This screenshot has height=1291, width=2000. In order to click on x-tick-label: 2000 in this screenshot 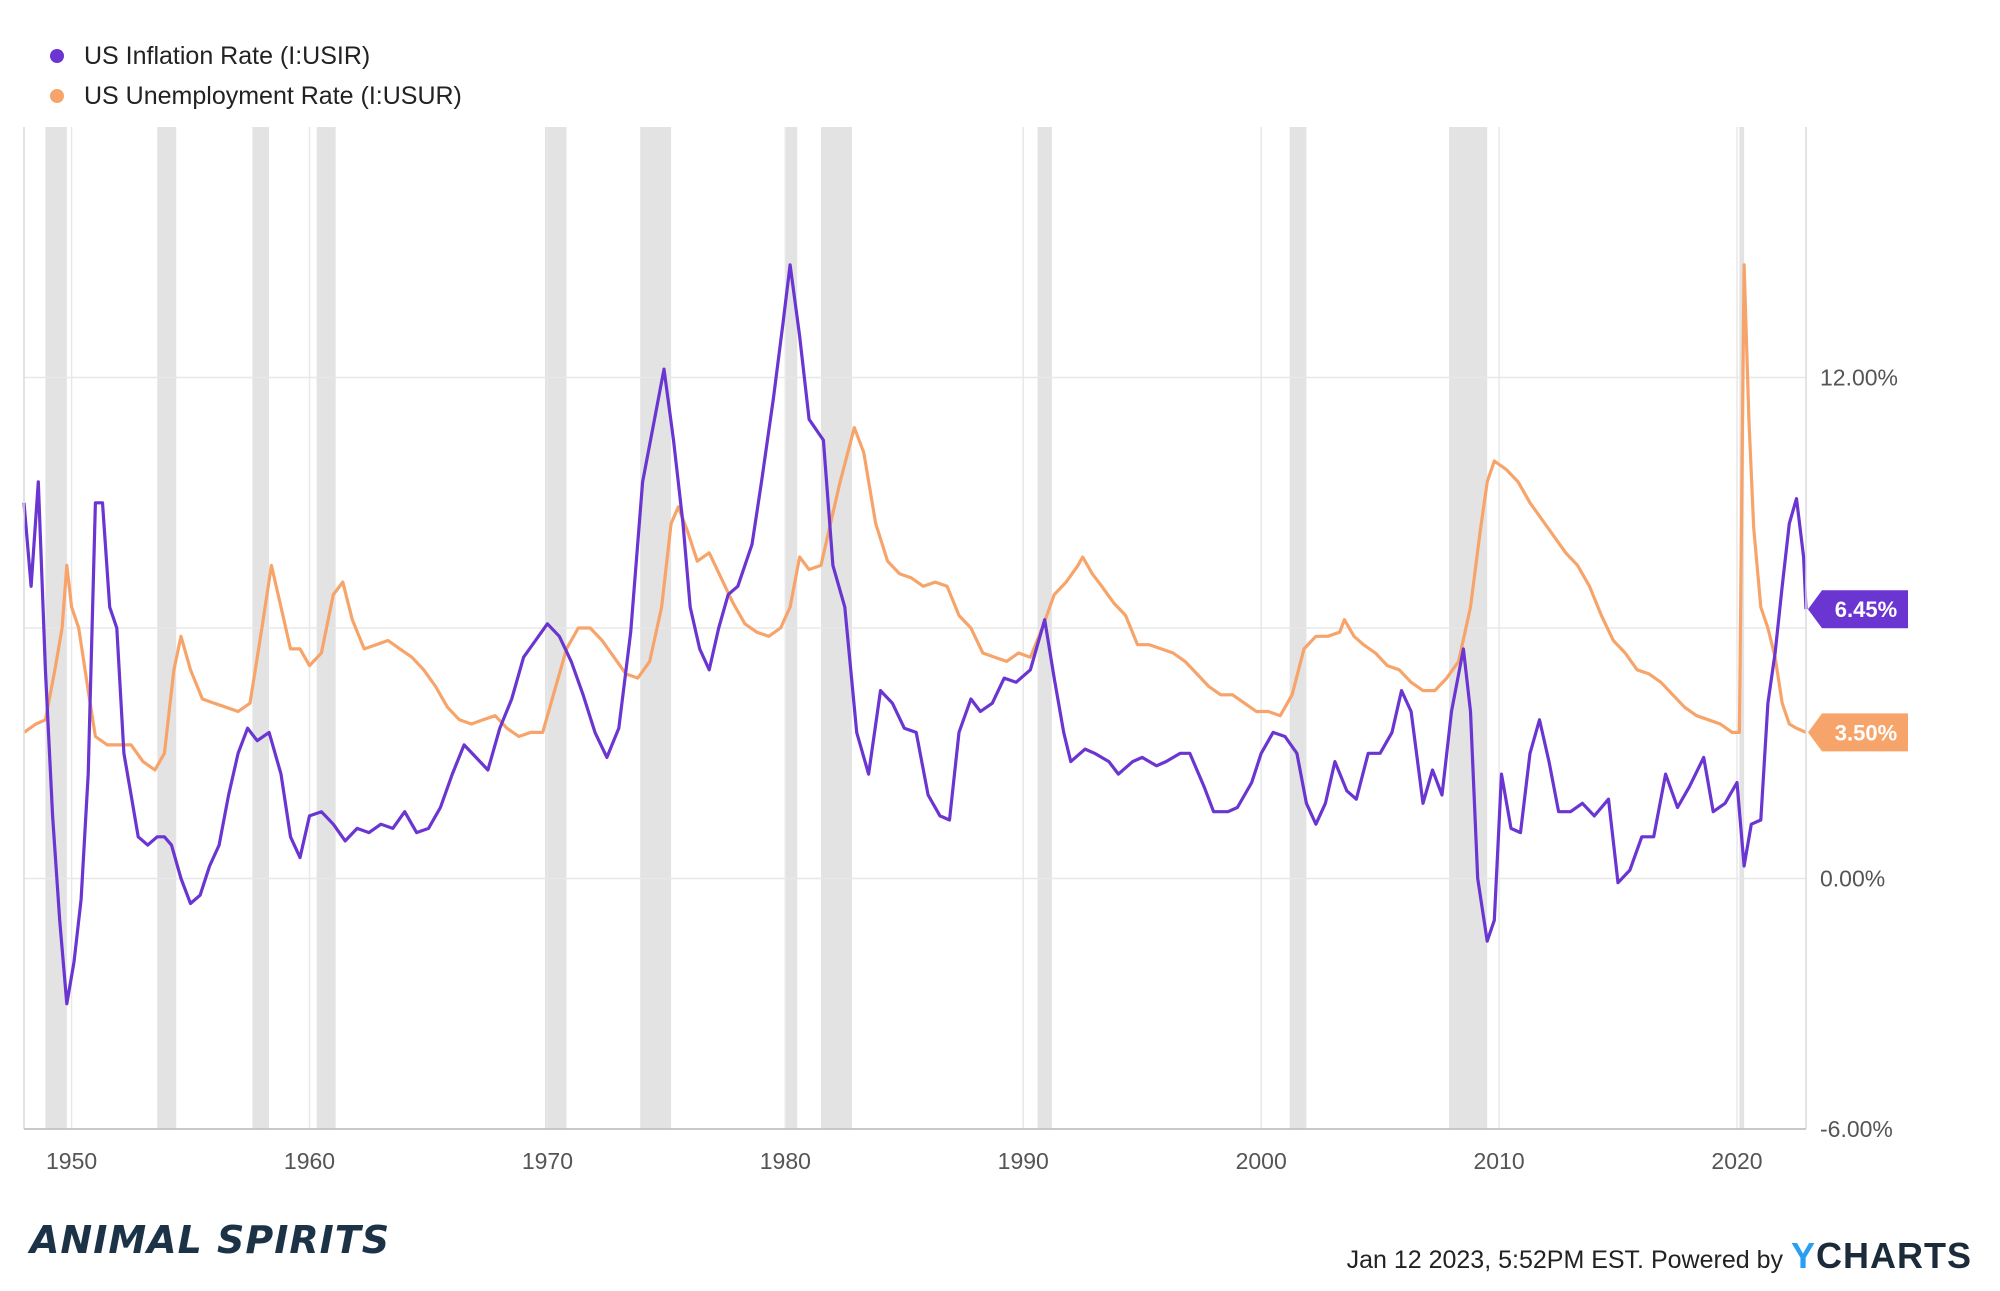, I will do `click(1261, 1161)`.